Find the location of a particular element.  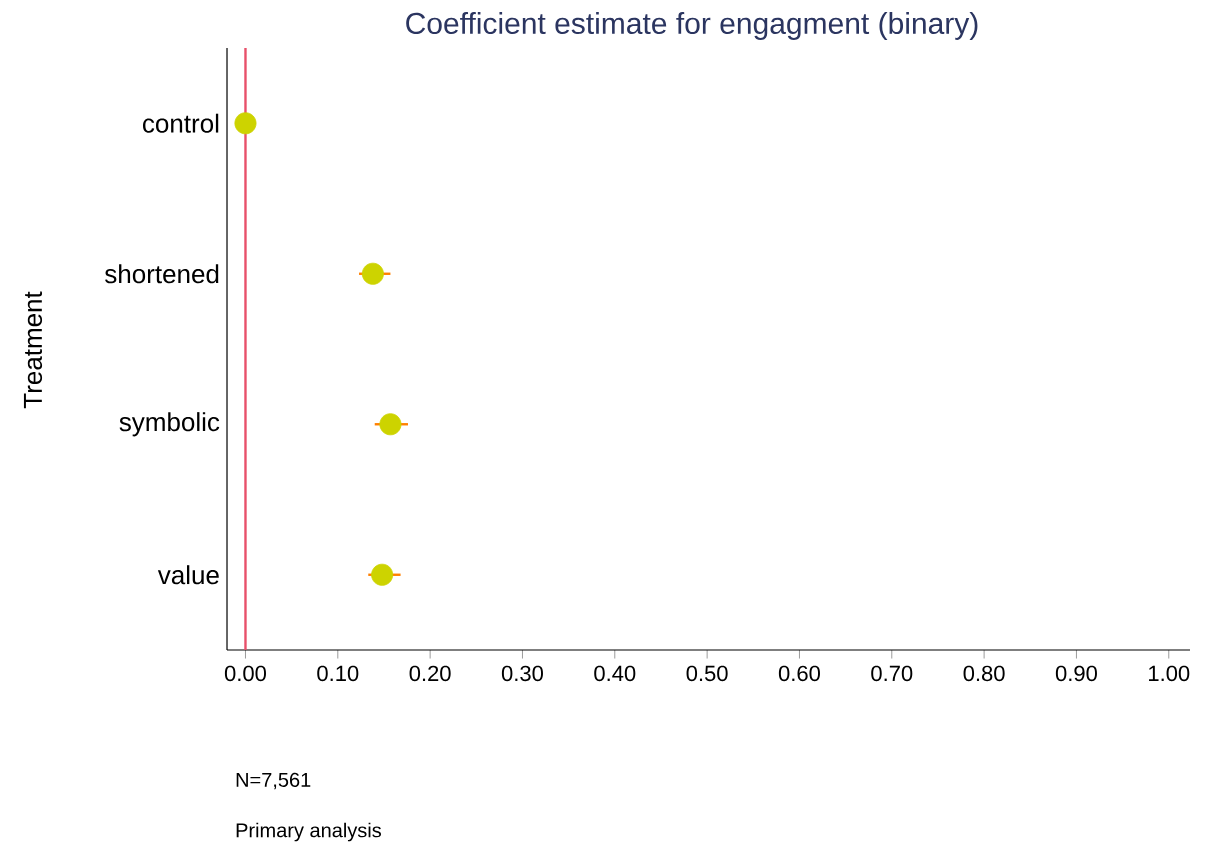

text: N=7,561 is located at coordinates (273, 781).